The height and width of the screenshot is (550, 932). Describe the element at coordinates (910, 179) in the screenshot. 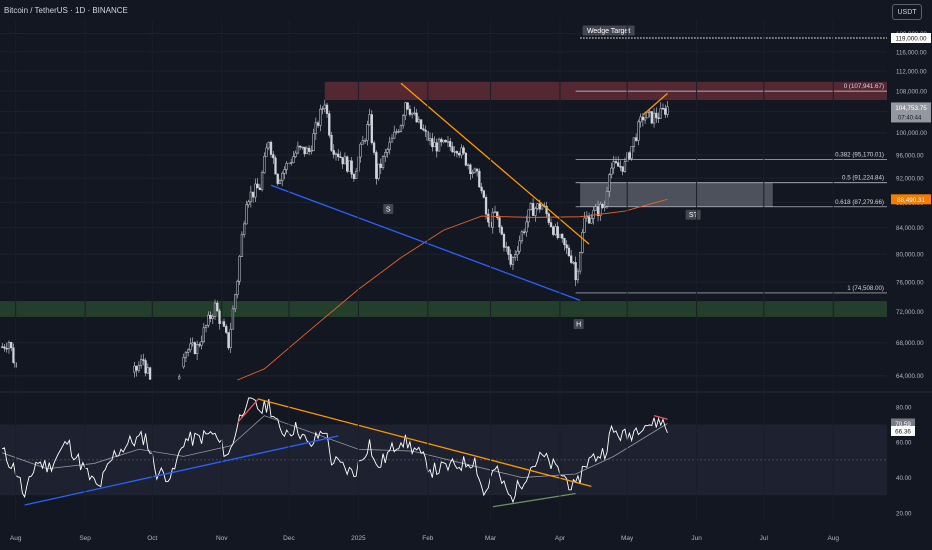

I see `price-tick-label: 92,000.00` at that location.